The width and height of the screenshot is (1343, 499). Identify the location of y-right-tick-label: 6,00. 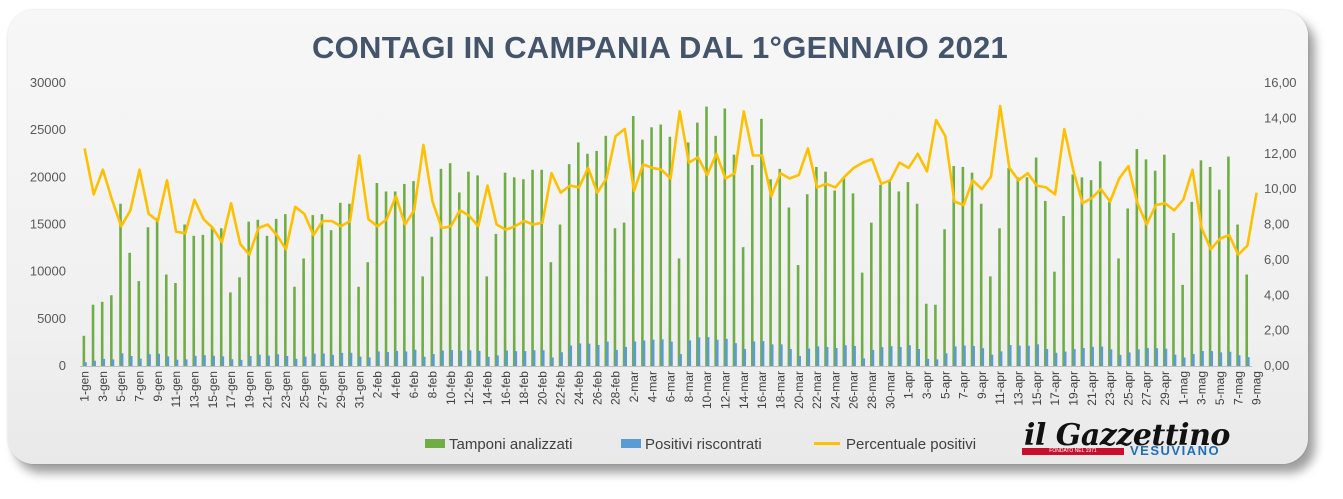
(1276, 259).